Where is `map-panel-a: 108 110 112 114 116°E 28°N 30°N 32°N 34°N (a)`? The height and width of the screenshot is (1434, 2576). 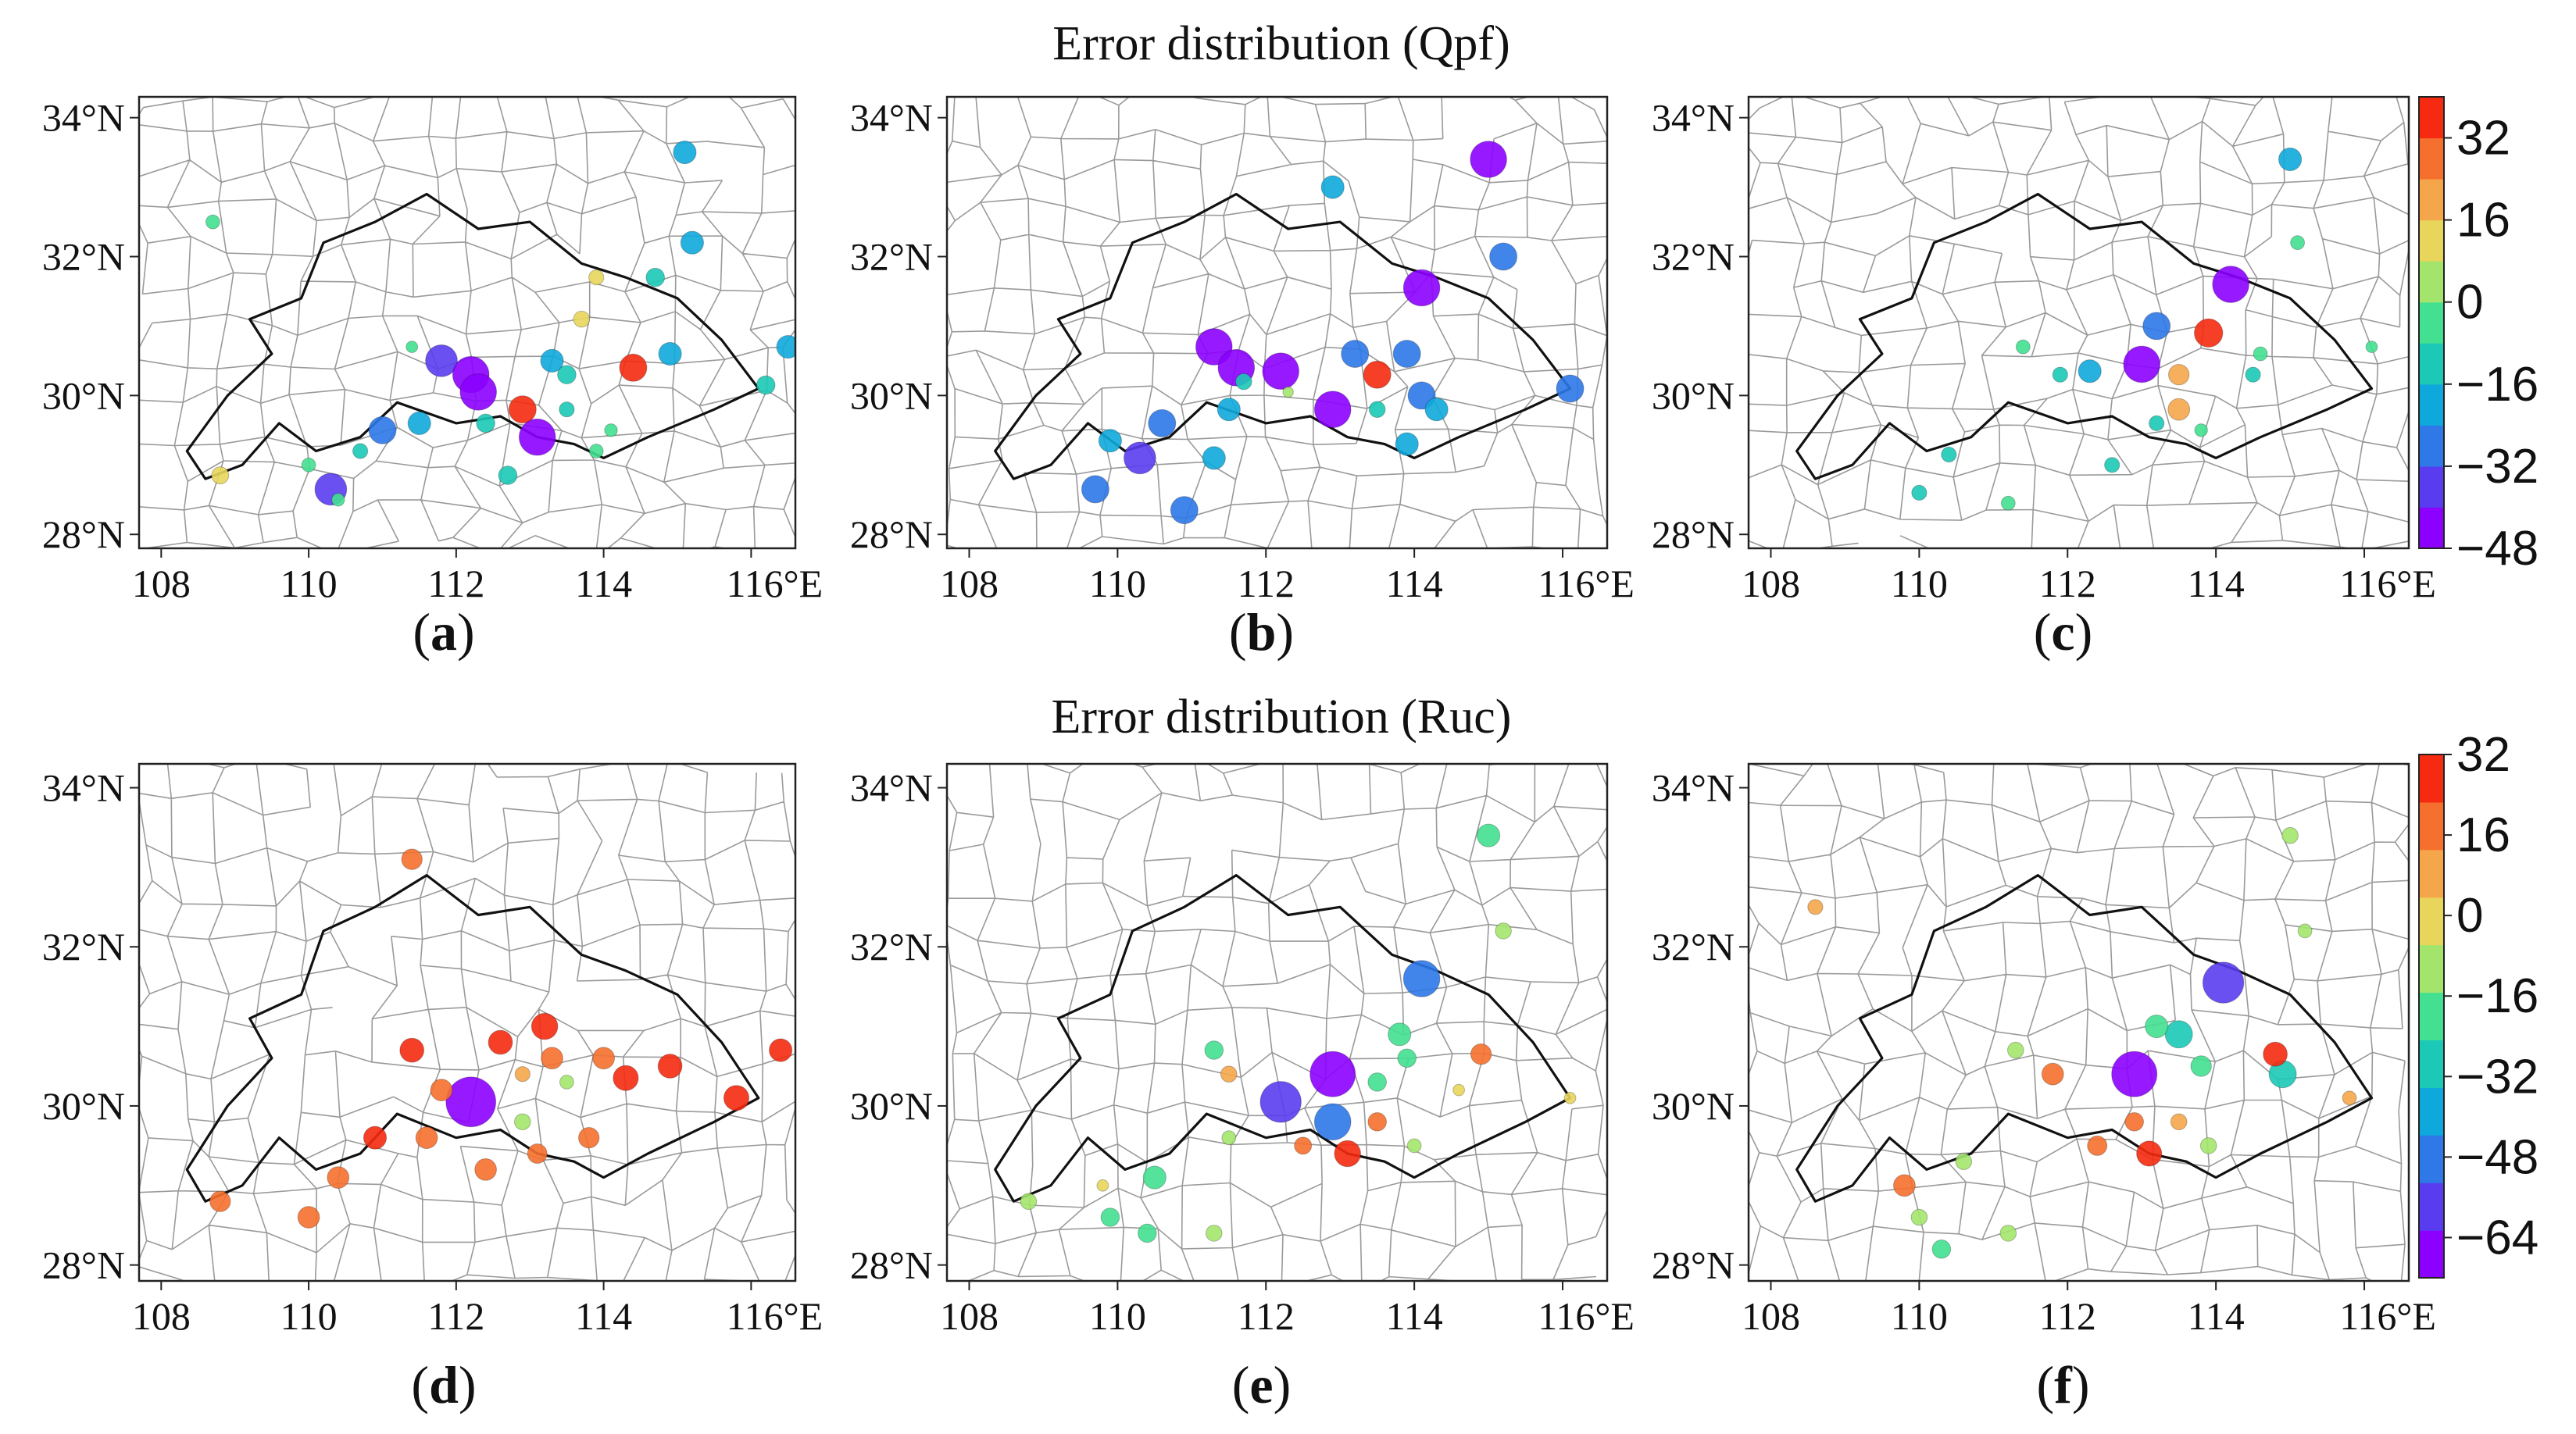
map-panel-a: 108 110 112 114 116°E 28°N 30°N 32°N 34°N (a) is located at coordinates (433, 379).